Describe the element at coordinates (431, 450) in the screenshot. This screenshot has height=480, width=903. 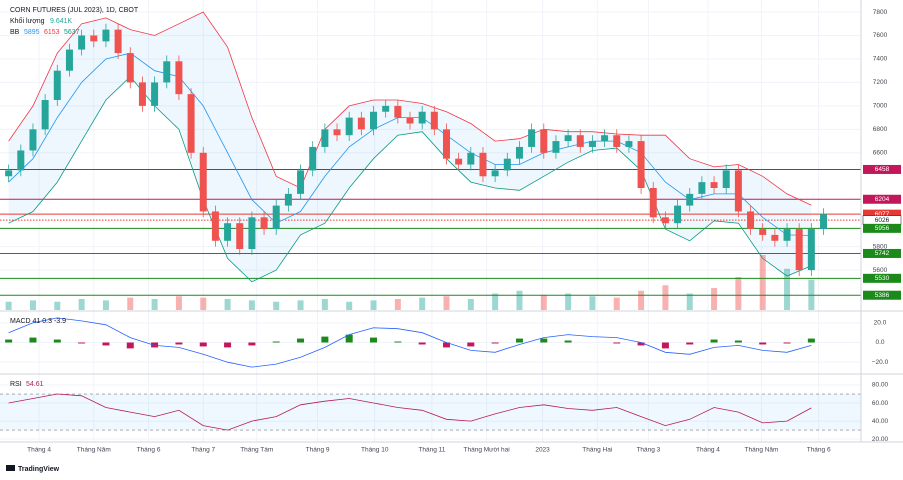
I see `x-tick-label: Tháng 11` at that location.